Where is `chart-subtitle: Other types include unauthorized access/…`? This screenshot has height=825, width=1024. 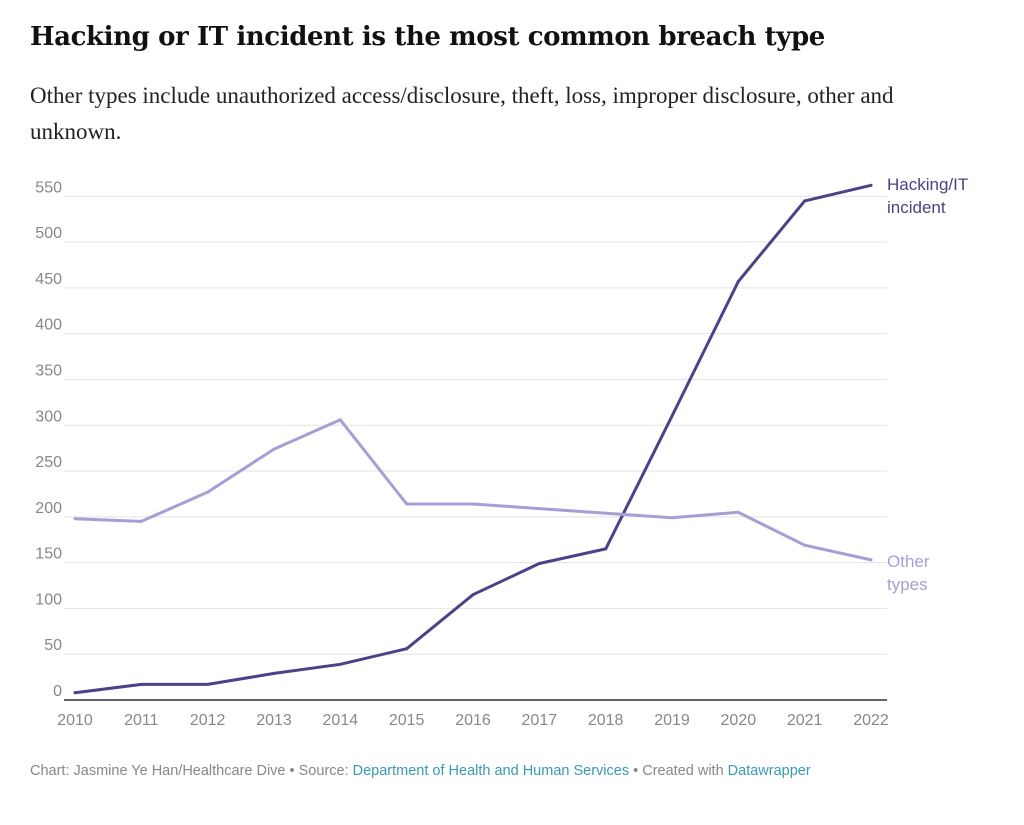
chart-subtitle: Other types include unauthorized access/… is located at coordinates (462, 113).